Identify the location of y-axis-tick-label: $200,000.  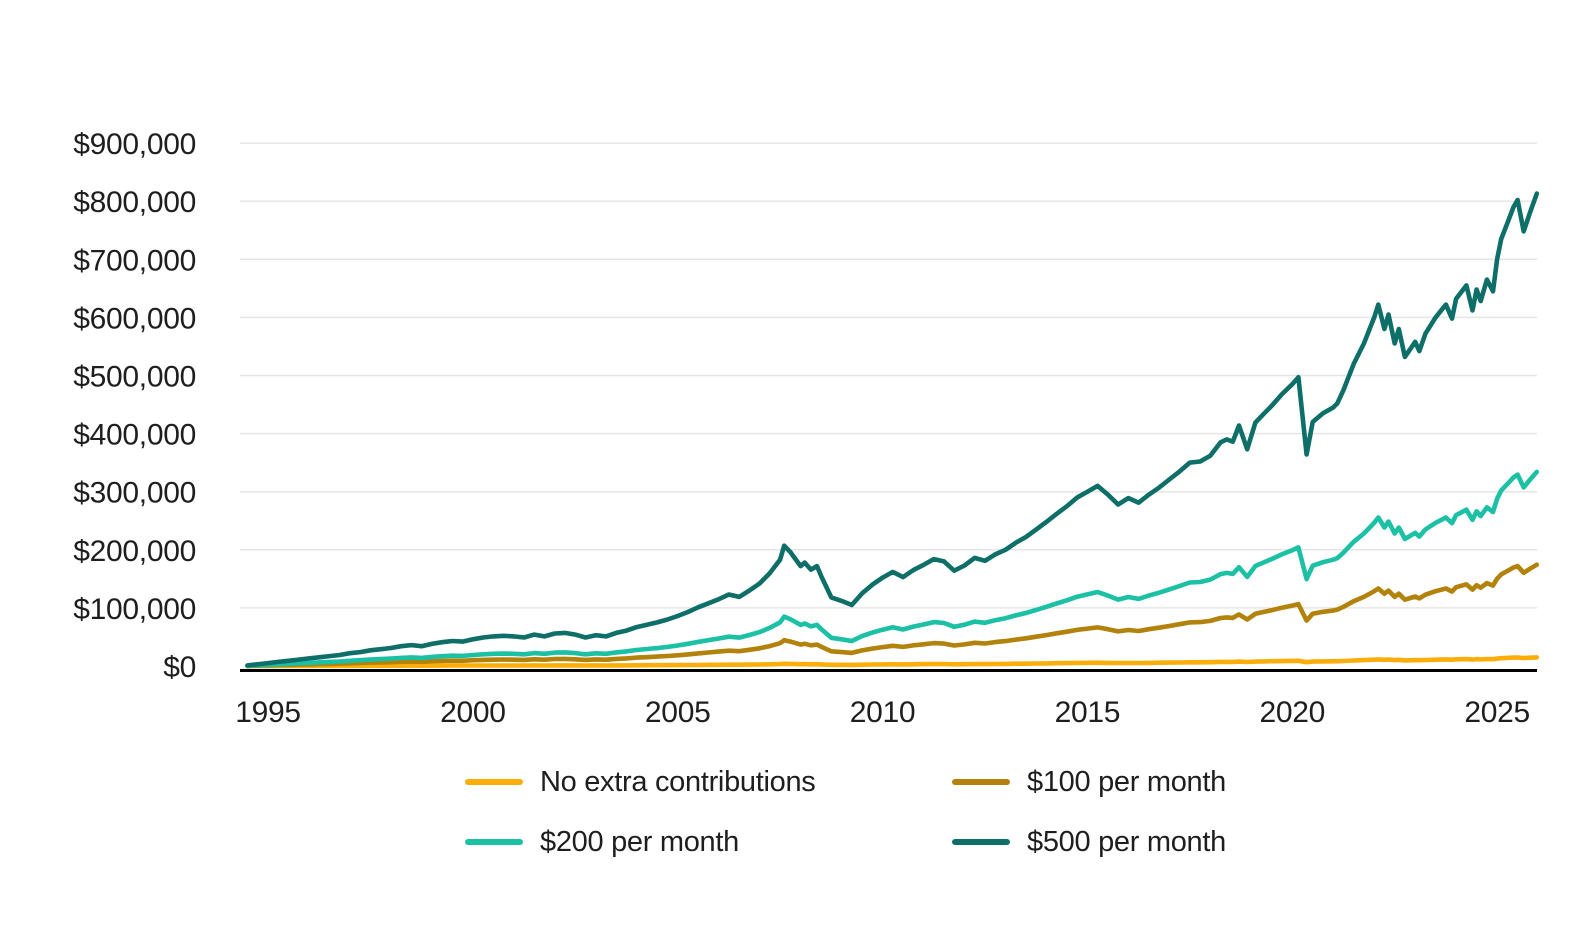
(134, 551).